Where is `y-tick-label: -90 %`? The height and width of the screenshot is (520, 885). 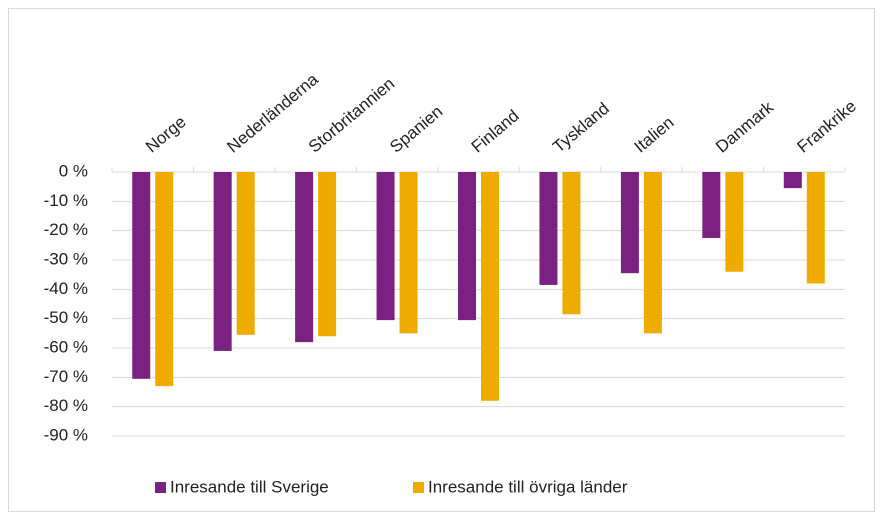
y-tick-label: -90 % is located at coordinates (66, 434).